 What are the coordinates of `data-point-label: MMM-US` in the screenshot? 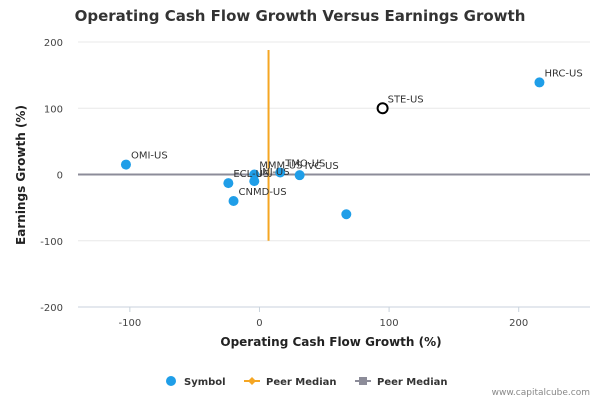 It's located at (280, 166).